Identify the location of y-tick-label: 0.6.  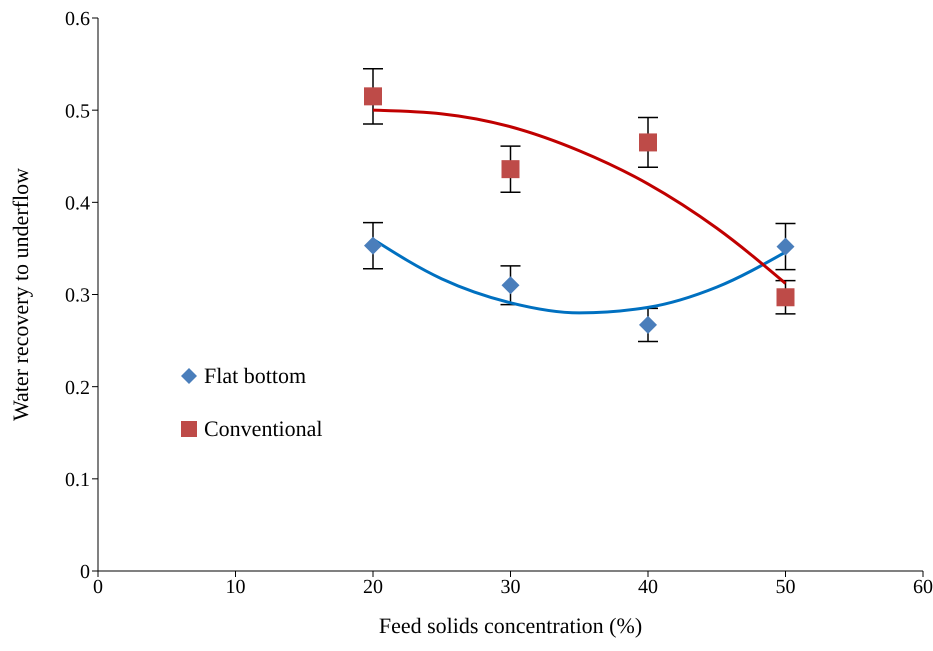
(77, 19).